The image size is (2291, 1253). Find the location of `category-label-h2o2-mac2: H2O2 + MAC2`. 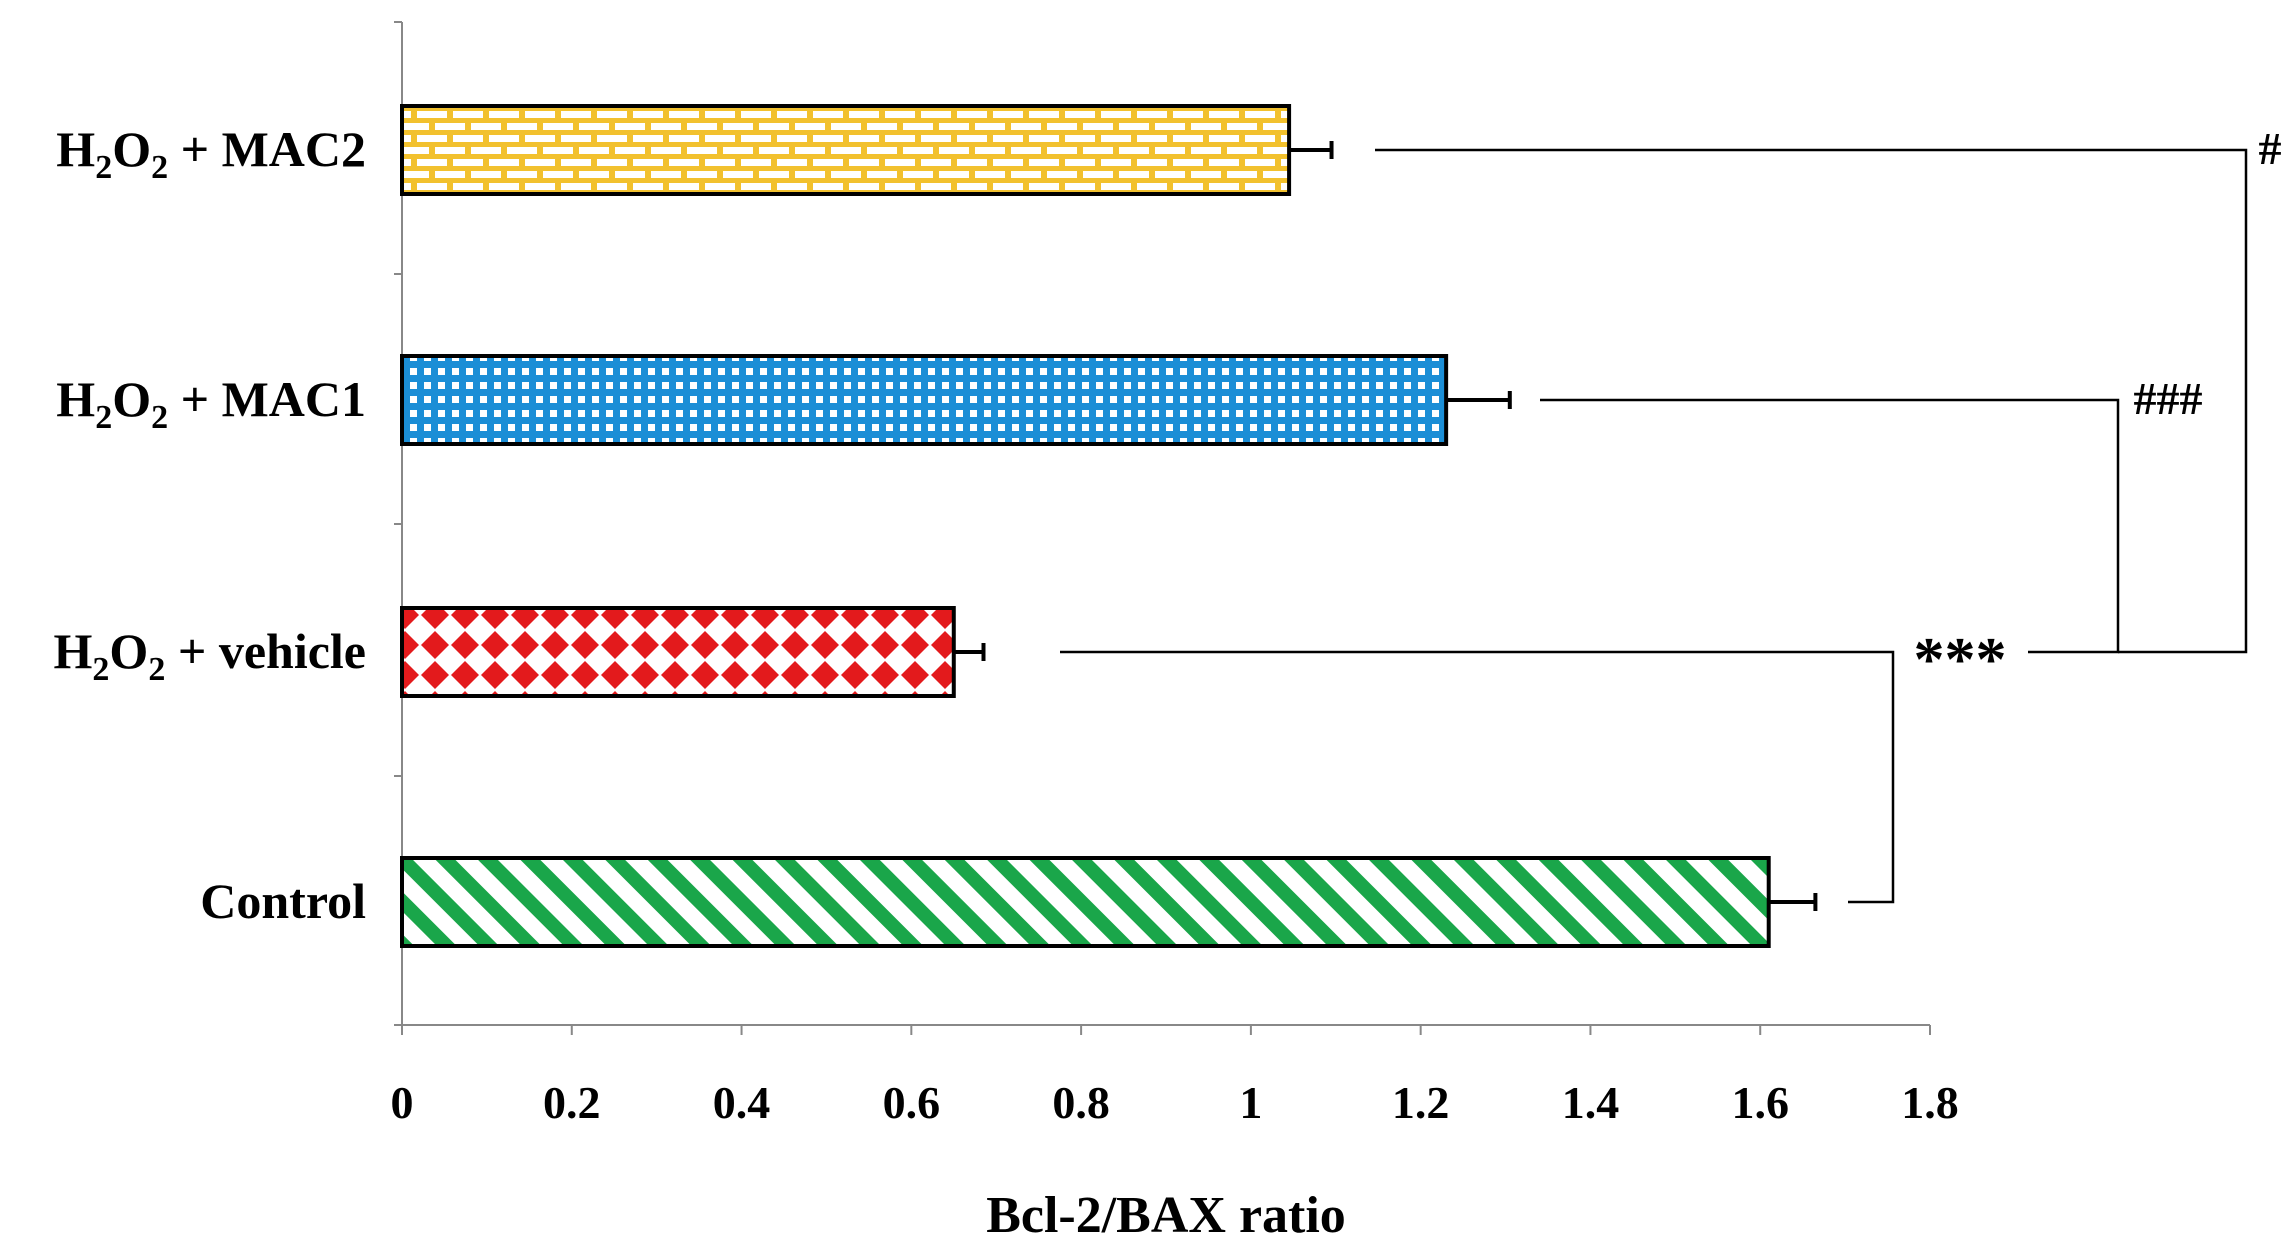

category-label-h2o2-mac2: H2O2 + MAC2 is located at coordinates (211, 153).